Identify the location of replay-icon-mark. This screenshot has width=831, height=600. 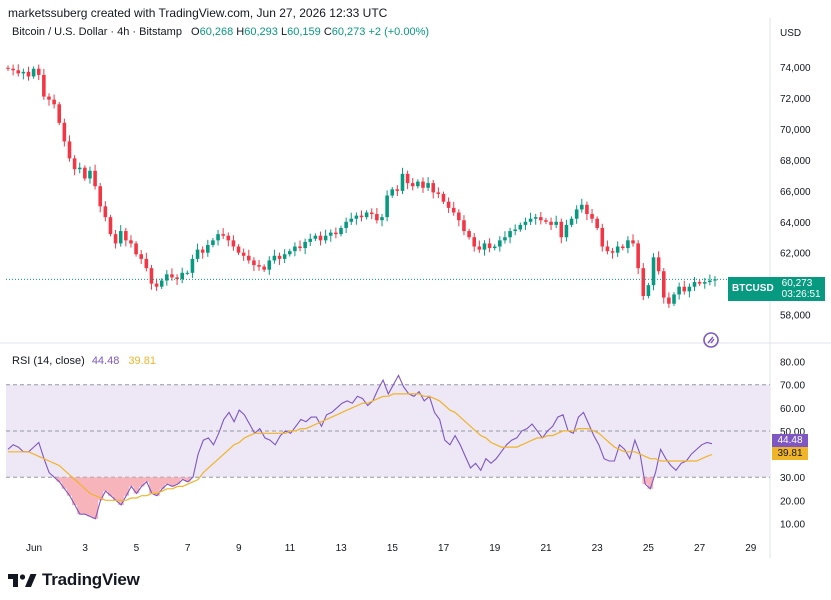
(711, 340).